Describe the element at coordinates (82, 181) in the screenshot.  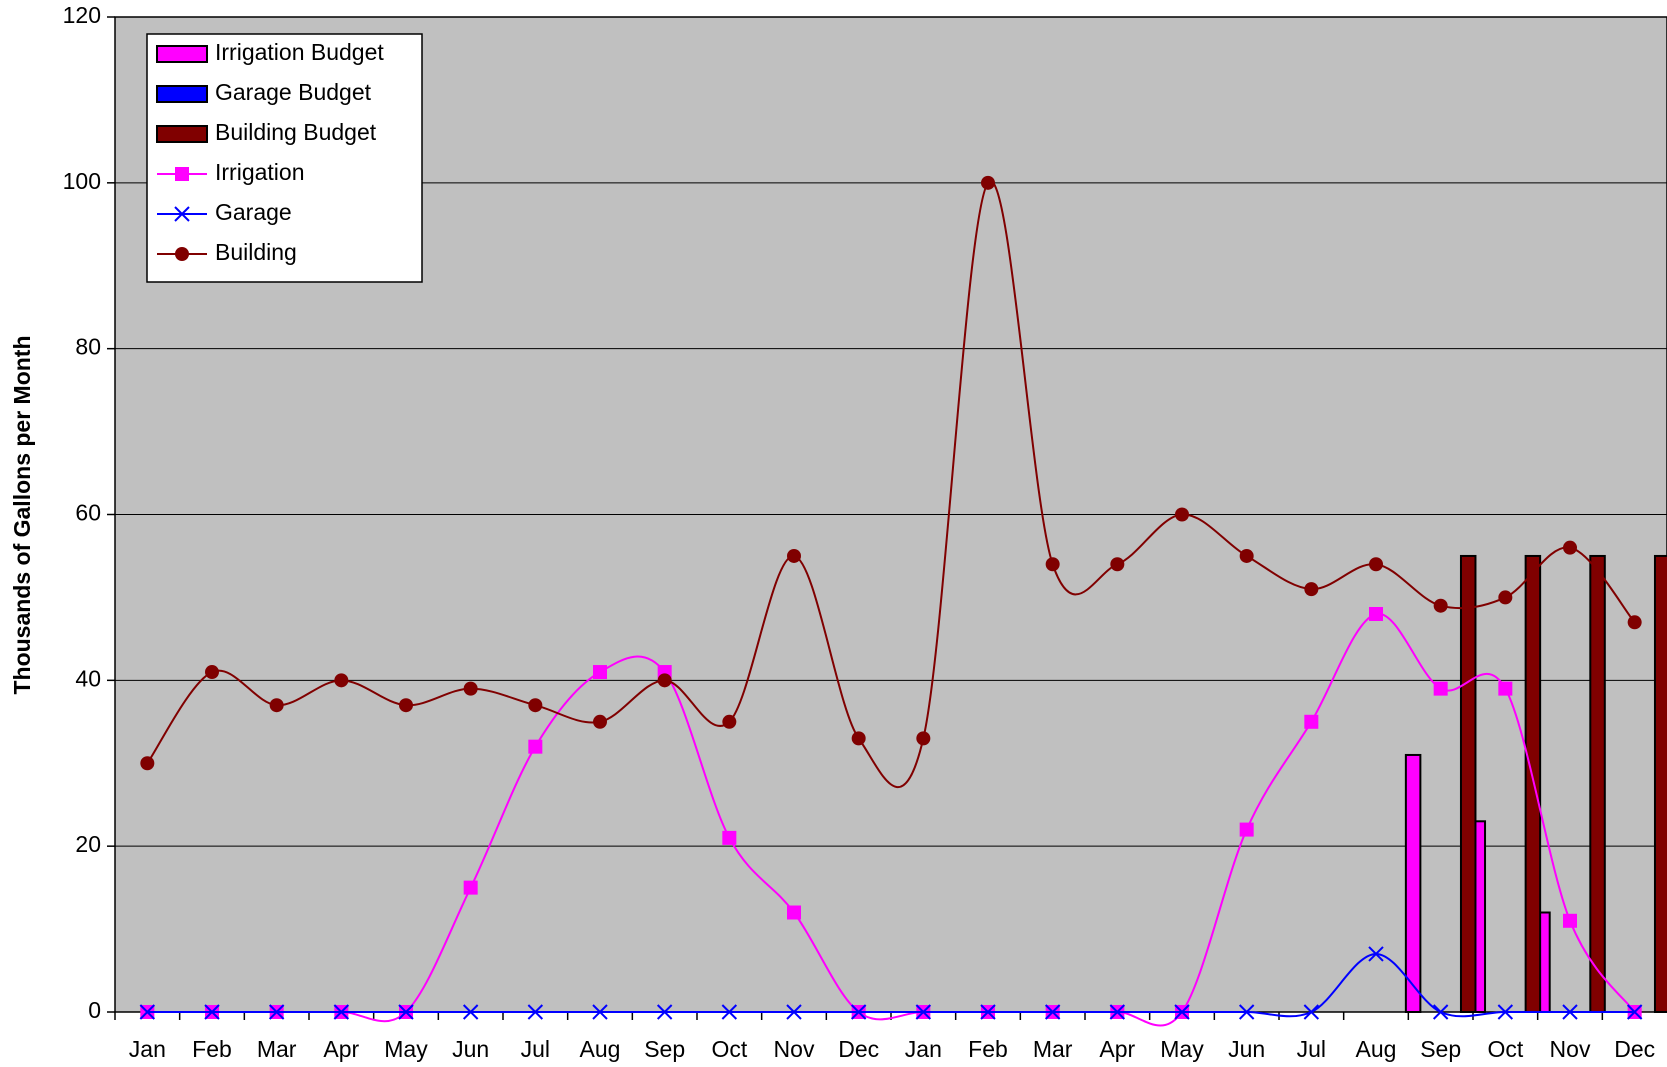
I see `y-tick-label: 100` at that location.